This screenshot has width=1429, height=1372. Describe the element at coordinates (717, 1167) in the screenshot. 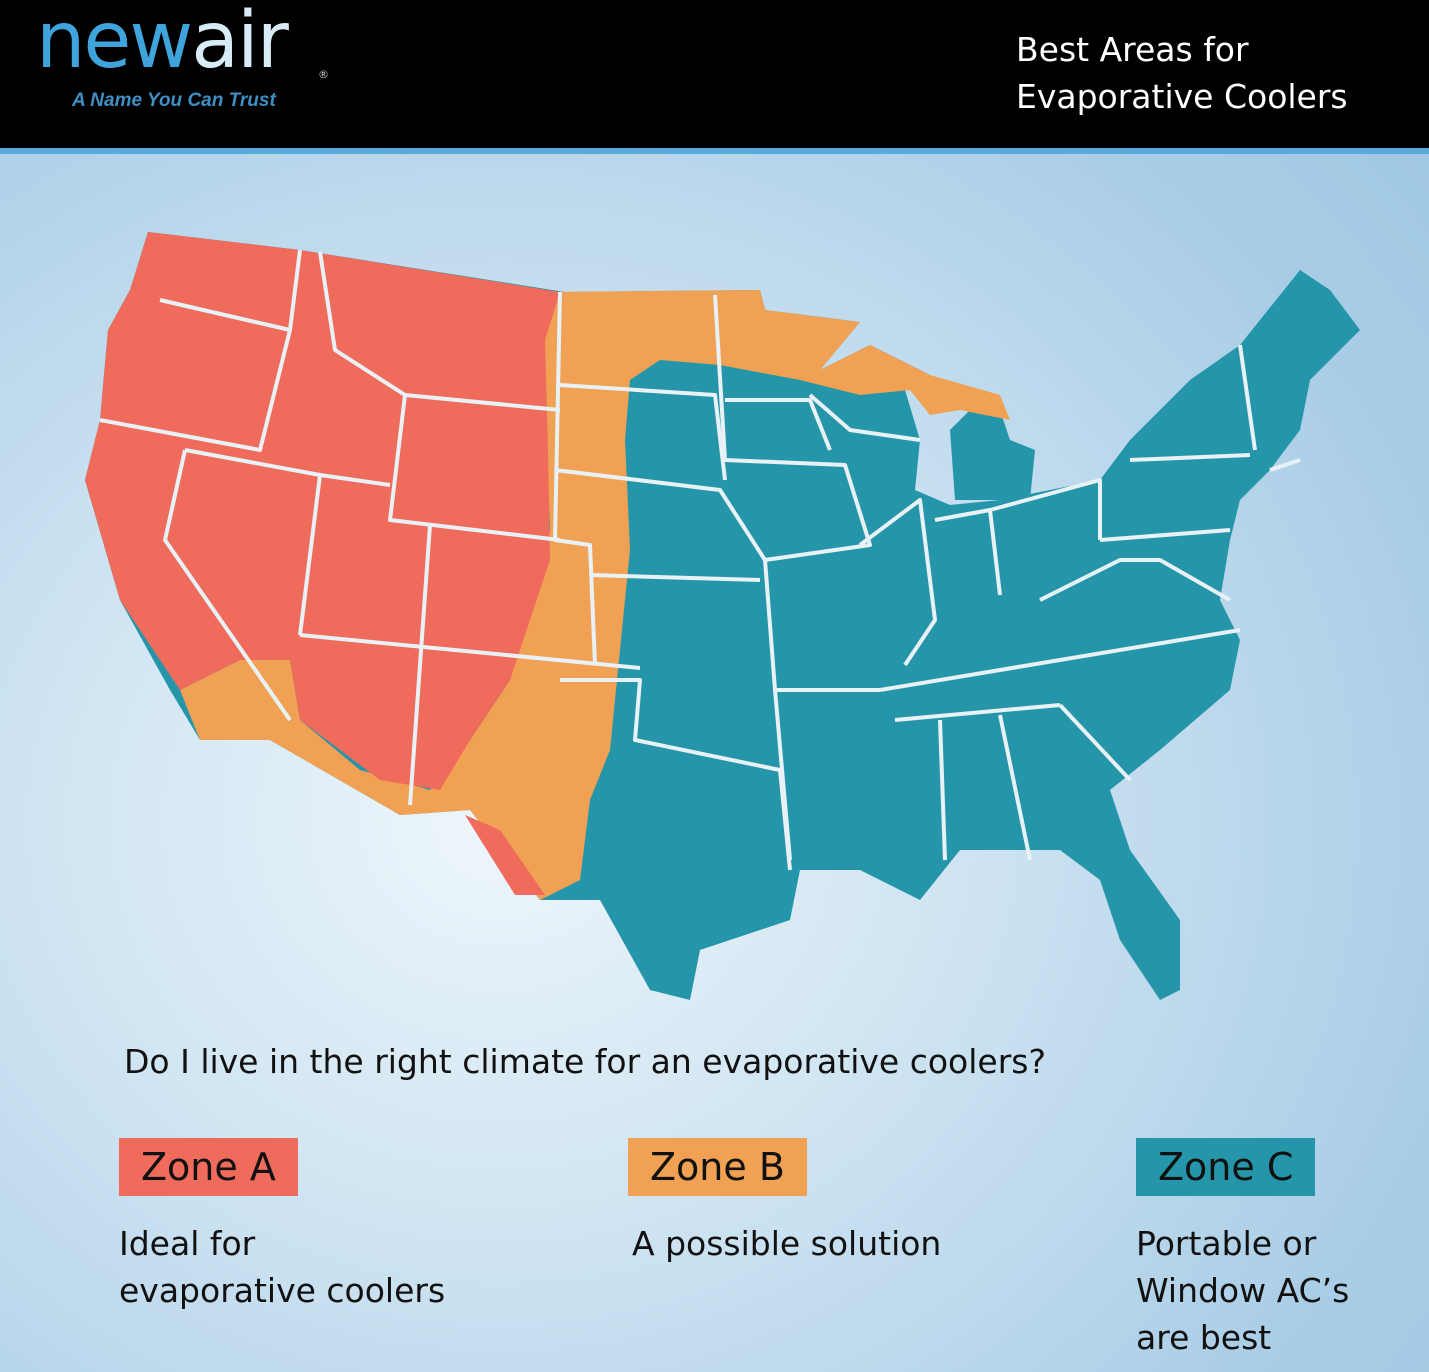

I see `zone-b-badge: Zone B` at that location.